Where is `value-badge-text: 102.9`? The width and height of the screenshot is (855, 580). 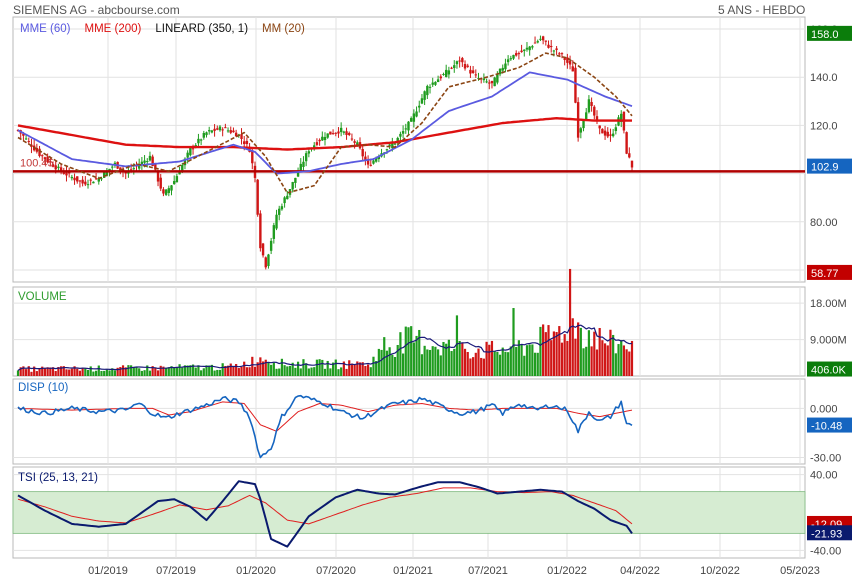
value-badge-text: 102.9 is located at coordinates (825, 168).